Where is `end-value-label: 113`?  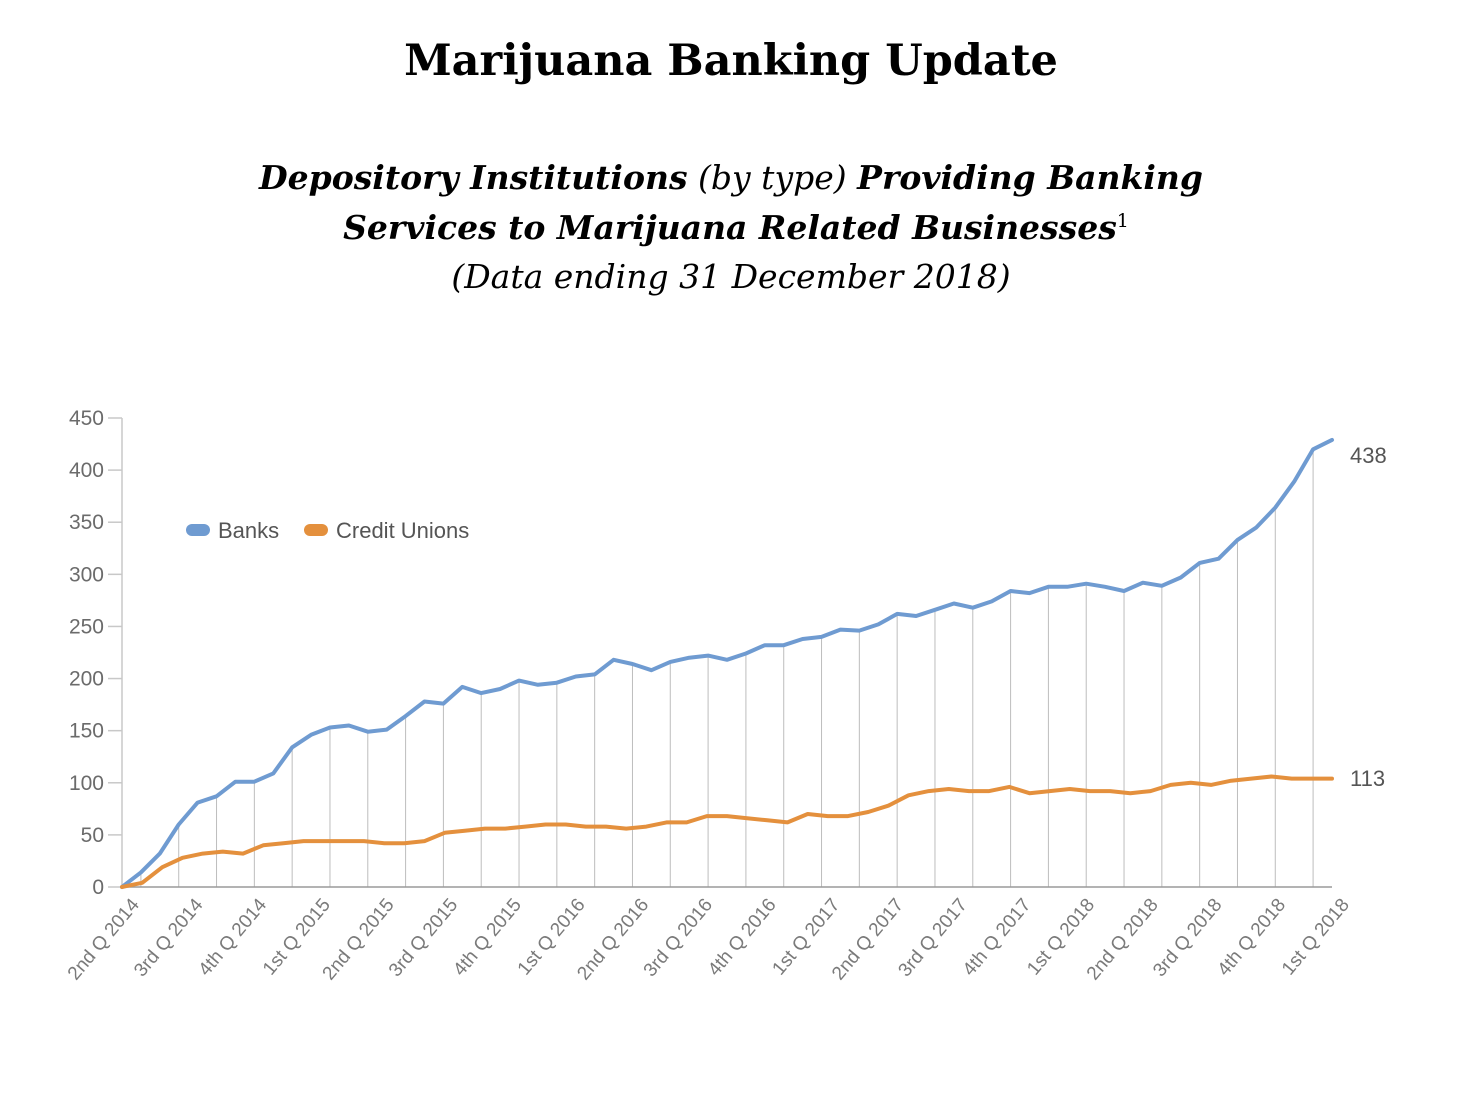
end-value-label: 113 is located at coordinates (1367, 778).